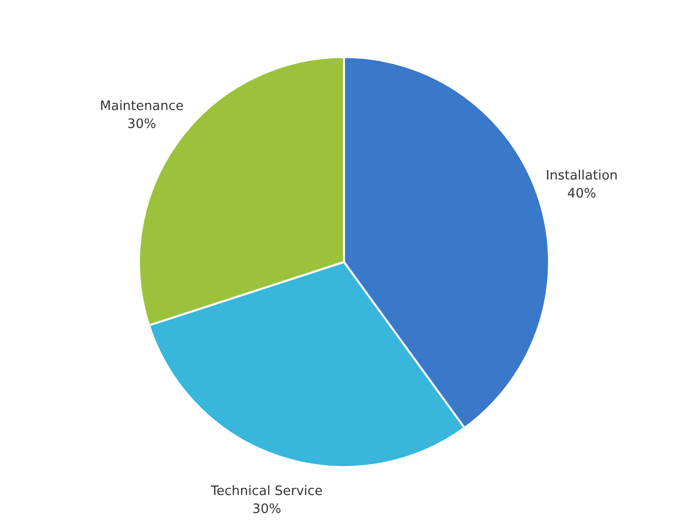 The height and width of the screenshot is (524, 688). I want to click on slice-label: Technical Service, so click(266, 491).